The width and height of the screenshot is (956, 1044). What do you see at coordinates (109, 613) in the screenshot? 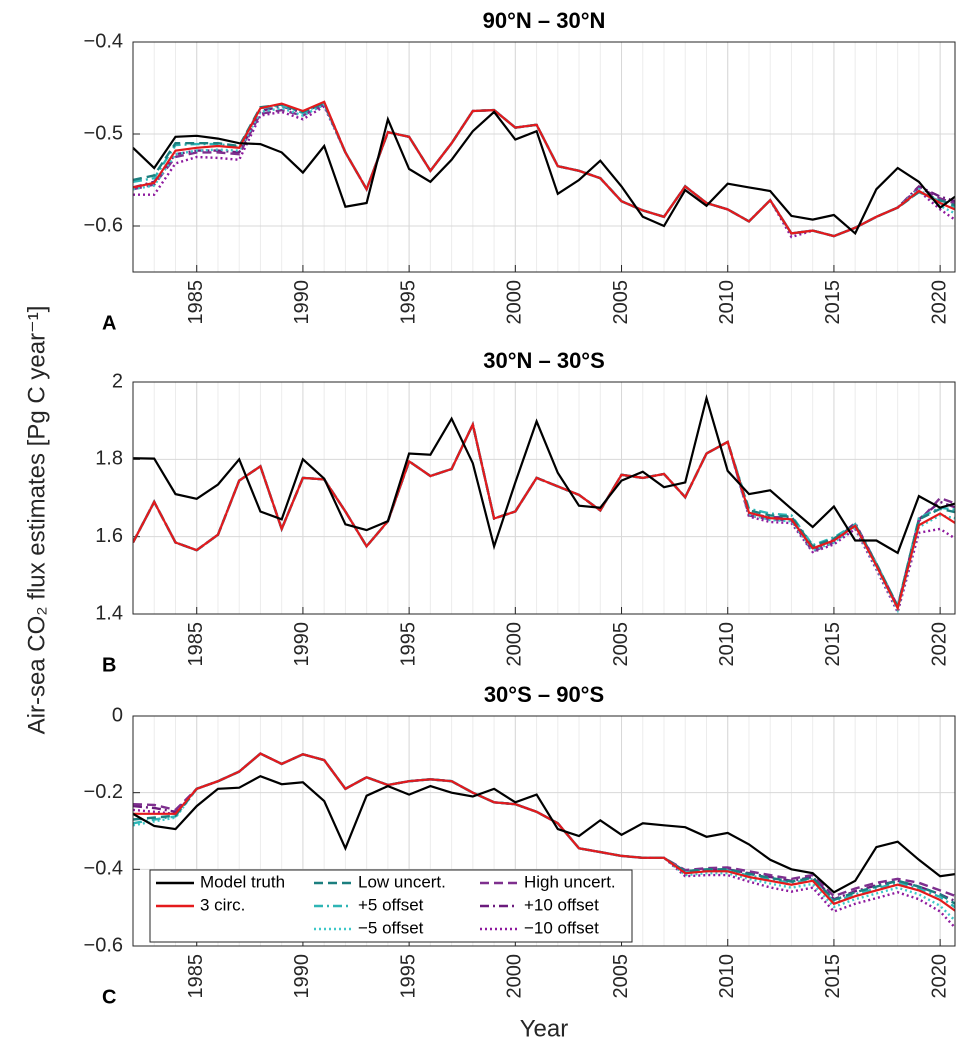
I see `y-tick-label: 1.4` at bounding box center [109, 613].